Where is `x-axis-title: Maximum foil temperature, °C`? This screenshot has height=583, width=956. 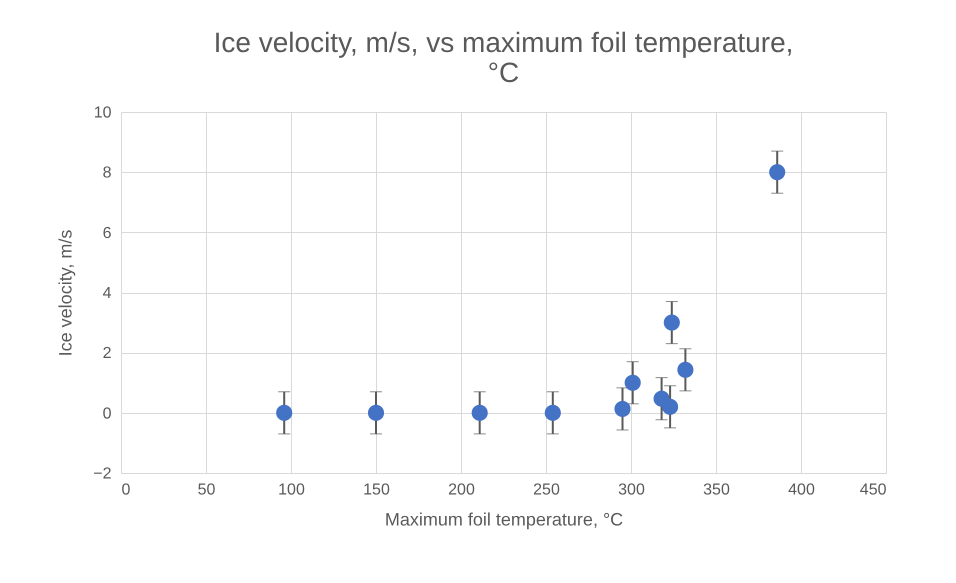 x-axis-title: Maximum foil temperature, °C is located at coordinates (504, 520).